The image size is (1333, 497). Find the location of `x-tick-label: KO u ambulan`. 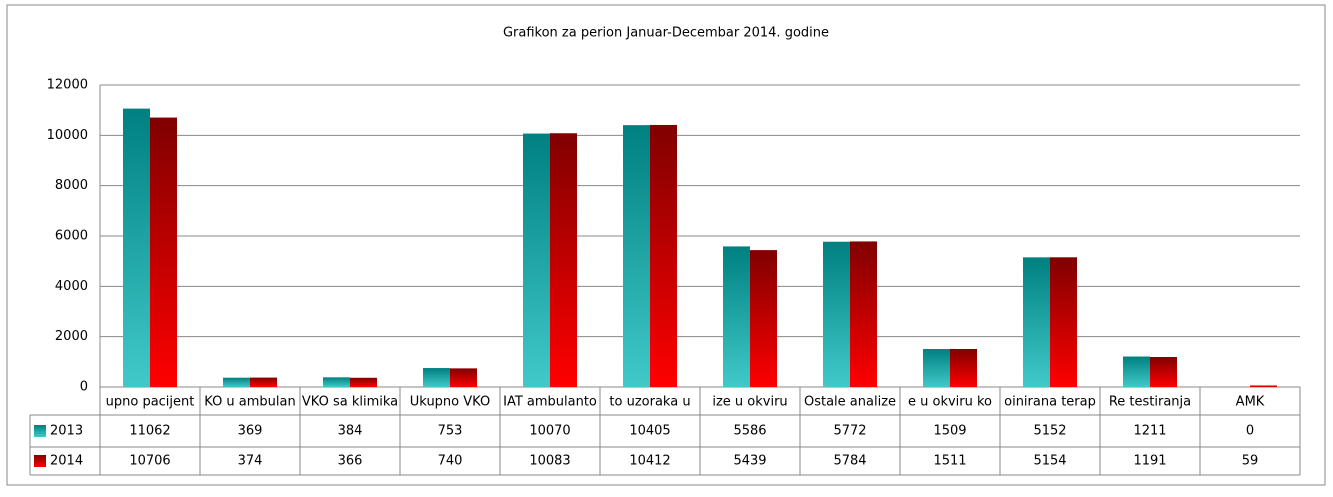

x-tick-label: KO u ambulan is located at coordinates (250, 402).